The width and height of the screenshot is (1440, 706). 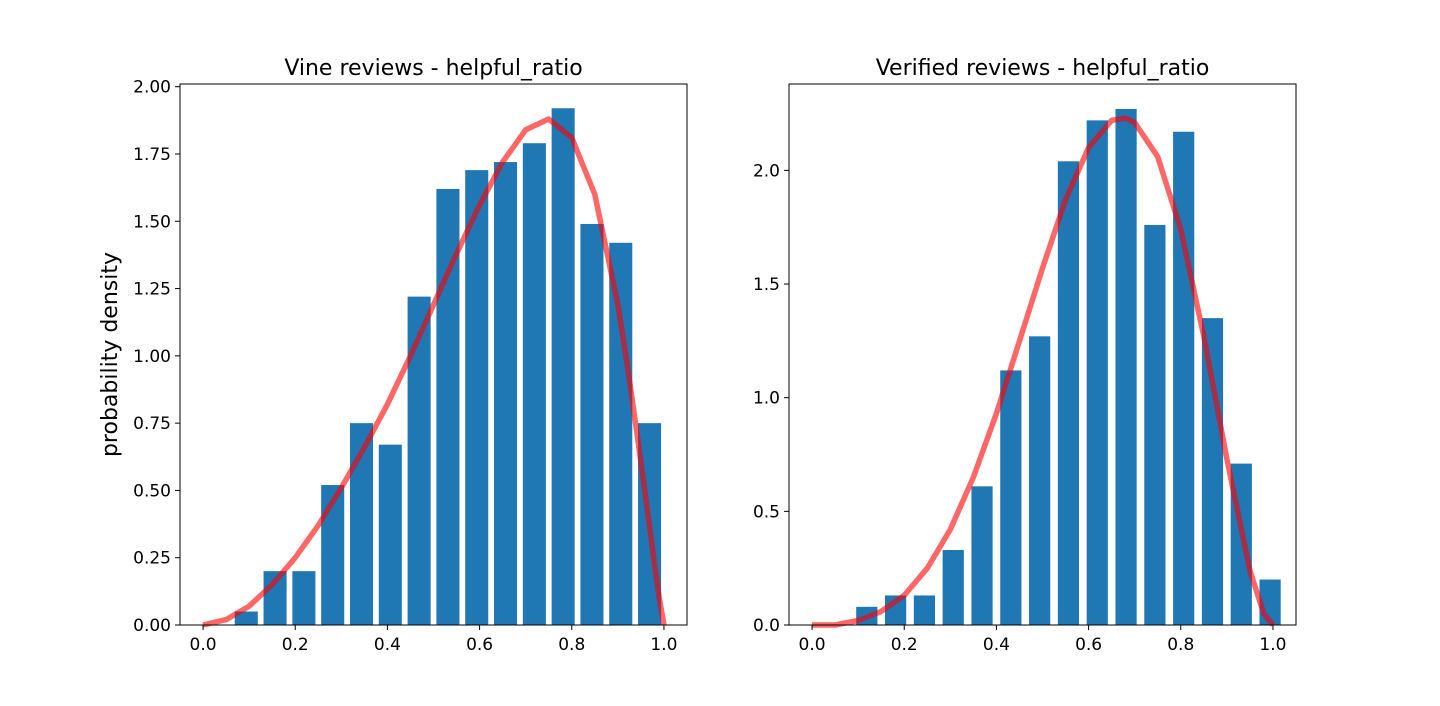 What do you see at coordinates (766, 626) in the screenshot?
I see `y-tick-label: 0.0` at bounding box center [766, 626].